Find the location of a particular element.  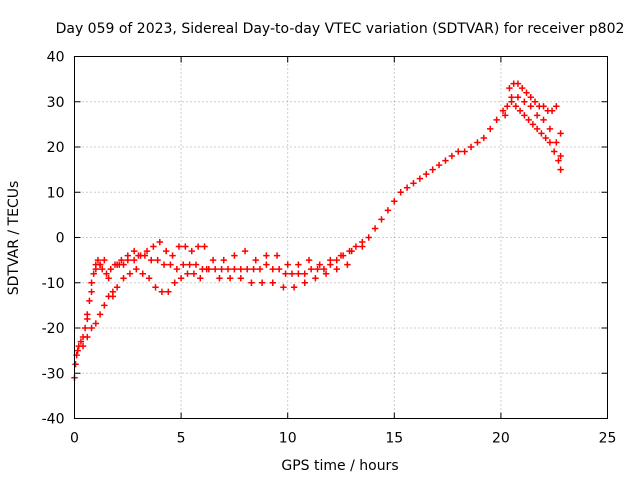

x-tick-label: 5 is located at coordinates (181, 439).